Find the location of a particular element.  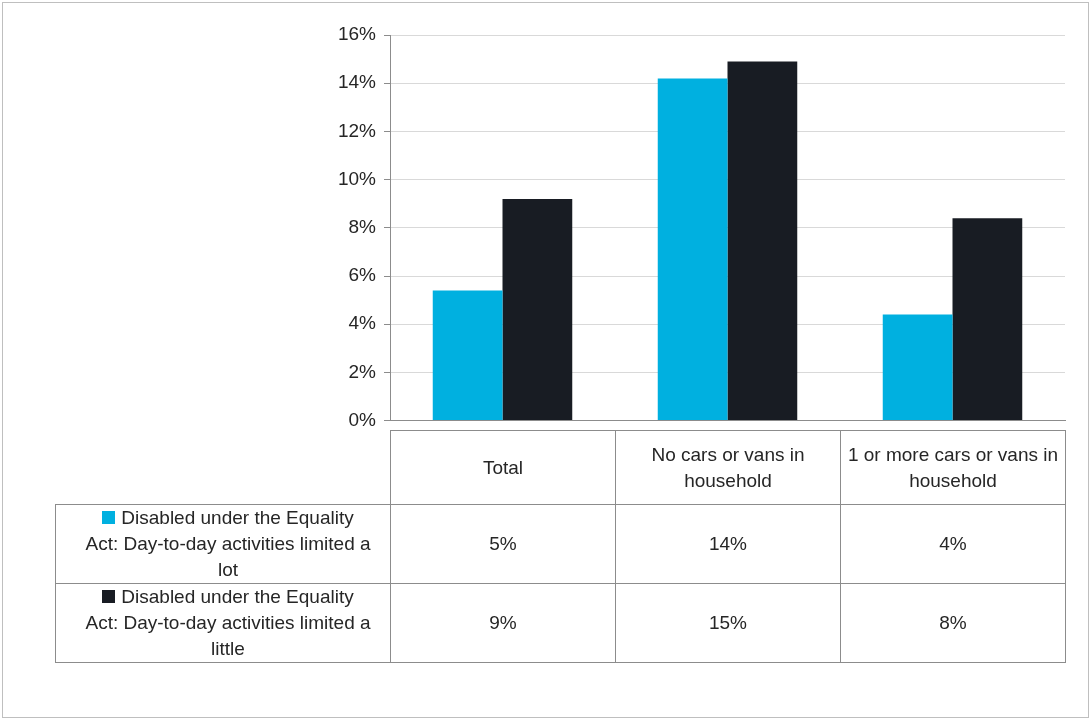

y-tick-label: 0% is located at coordinates (362, 419).